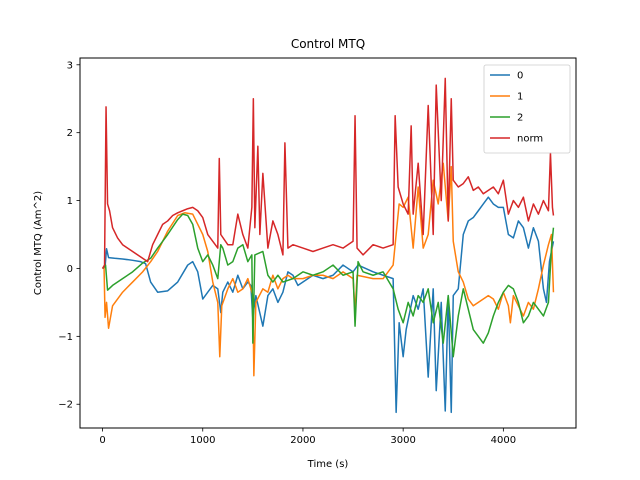  I want to click on legend-label-norm: norm, so click(530, 139).